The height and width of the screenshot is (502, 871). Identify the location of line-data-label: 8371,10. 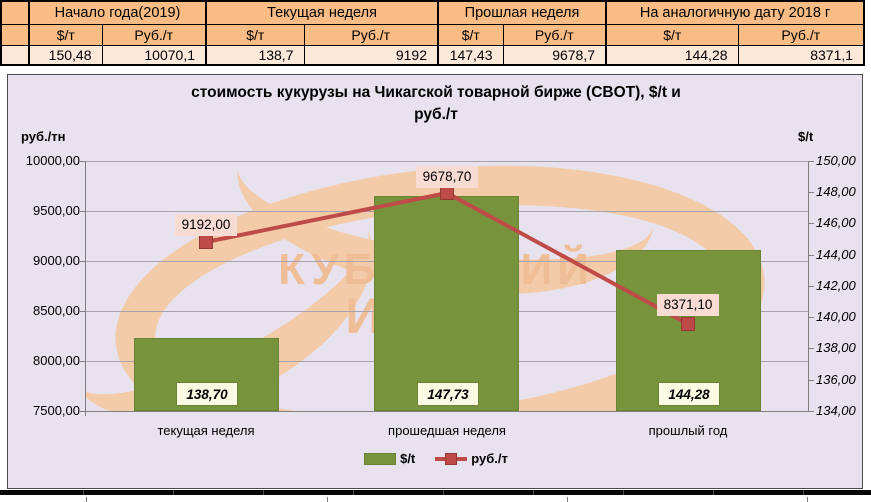
(688, 305).